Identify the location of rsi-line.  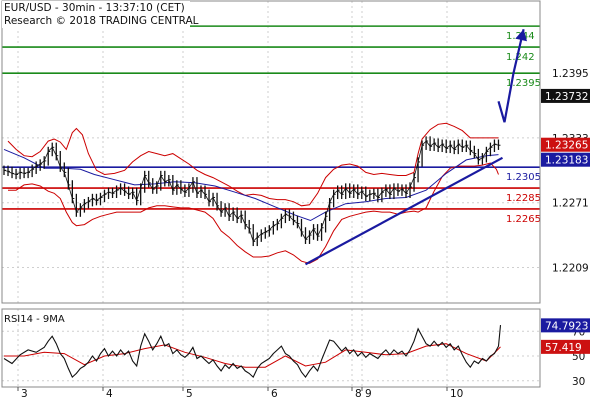
(252, 352).